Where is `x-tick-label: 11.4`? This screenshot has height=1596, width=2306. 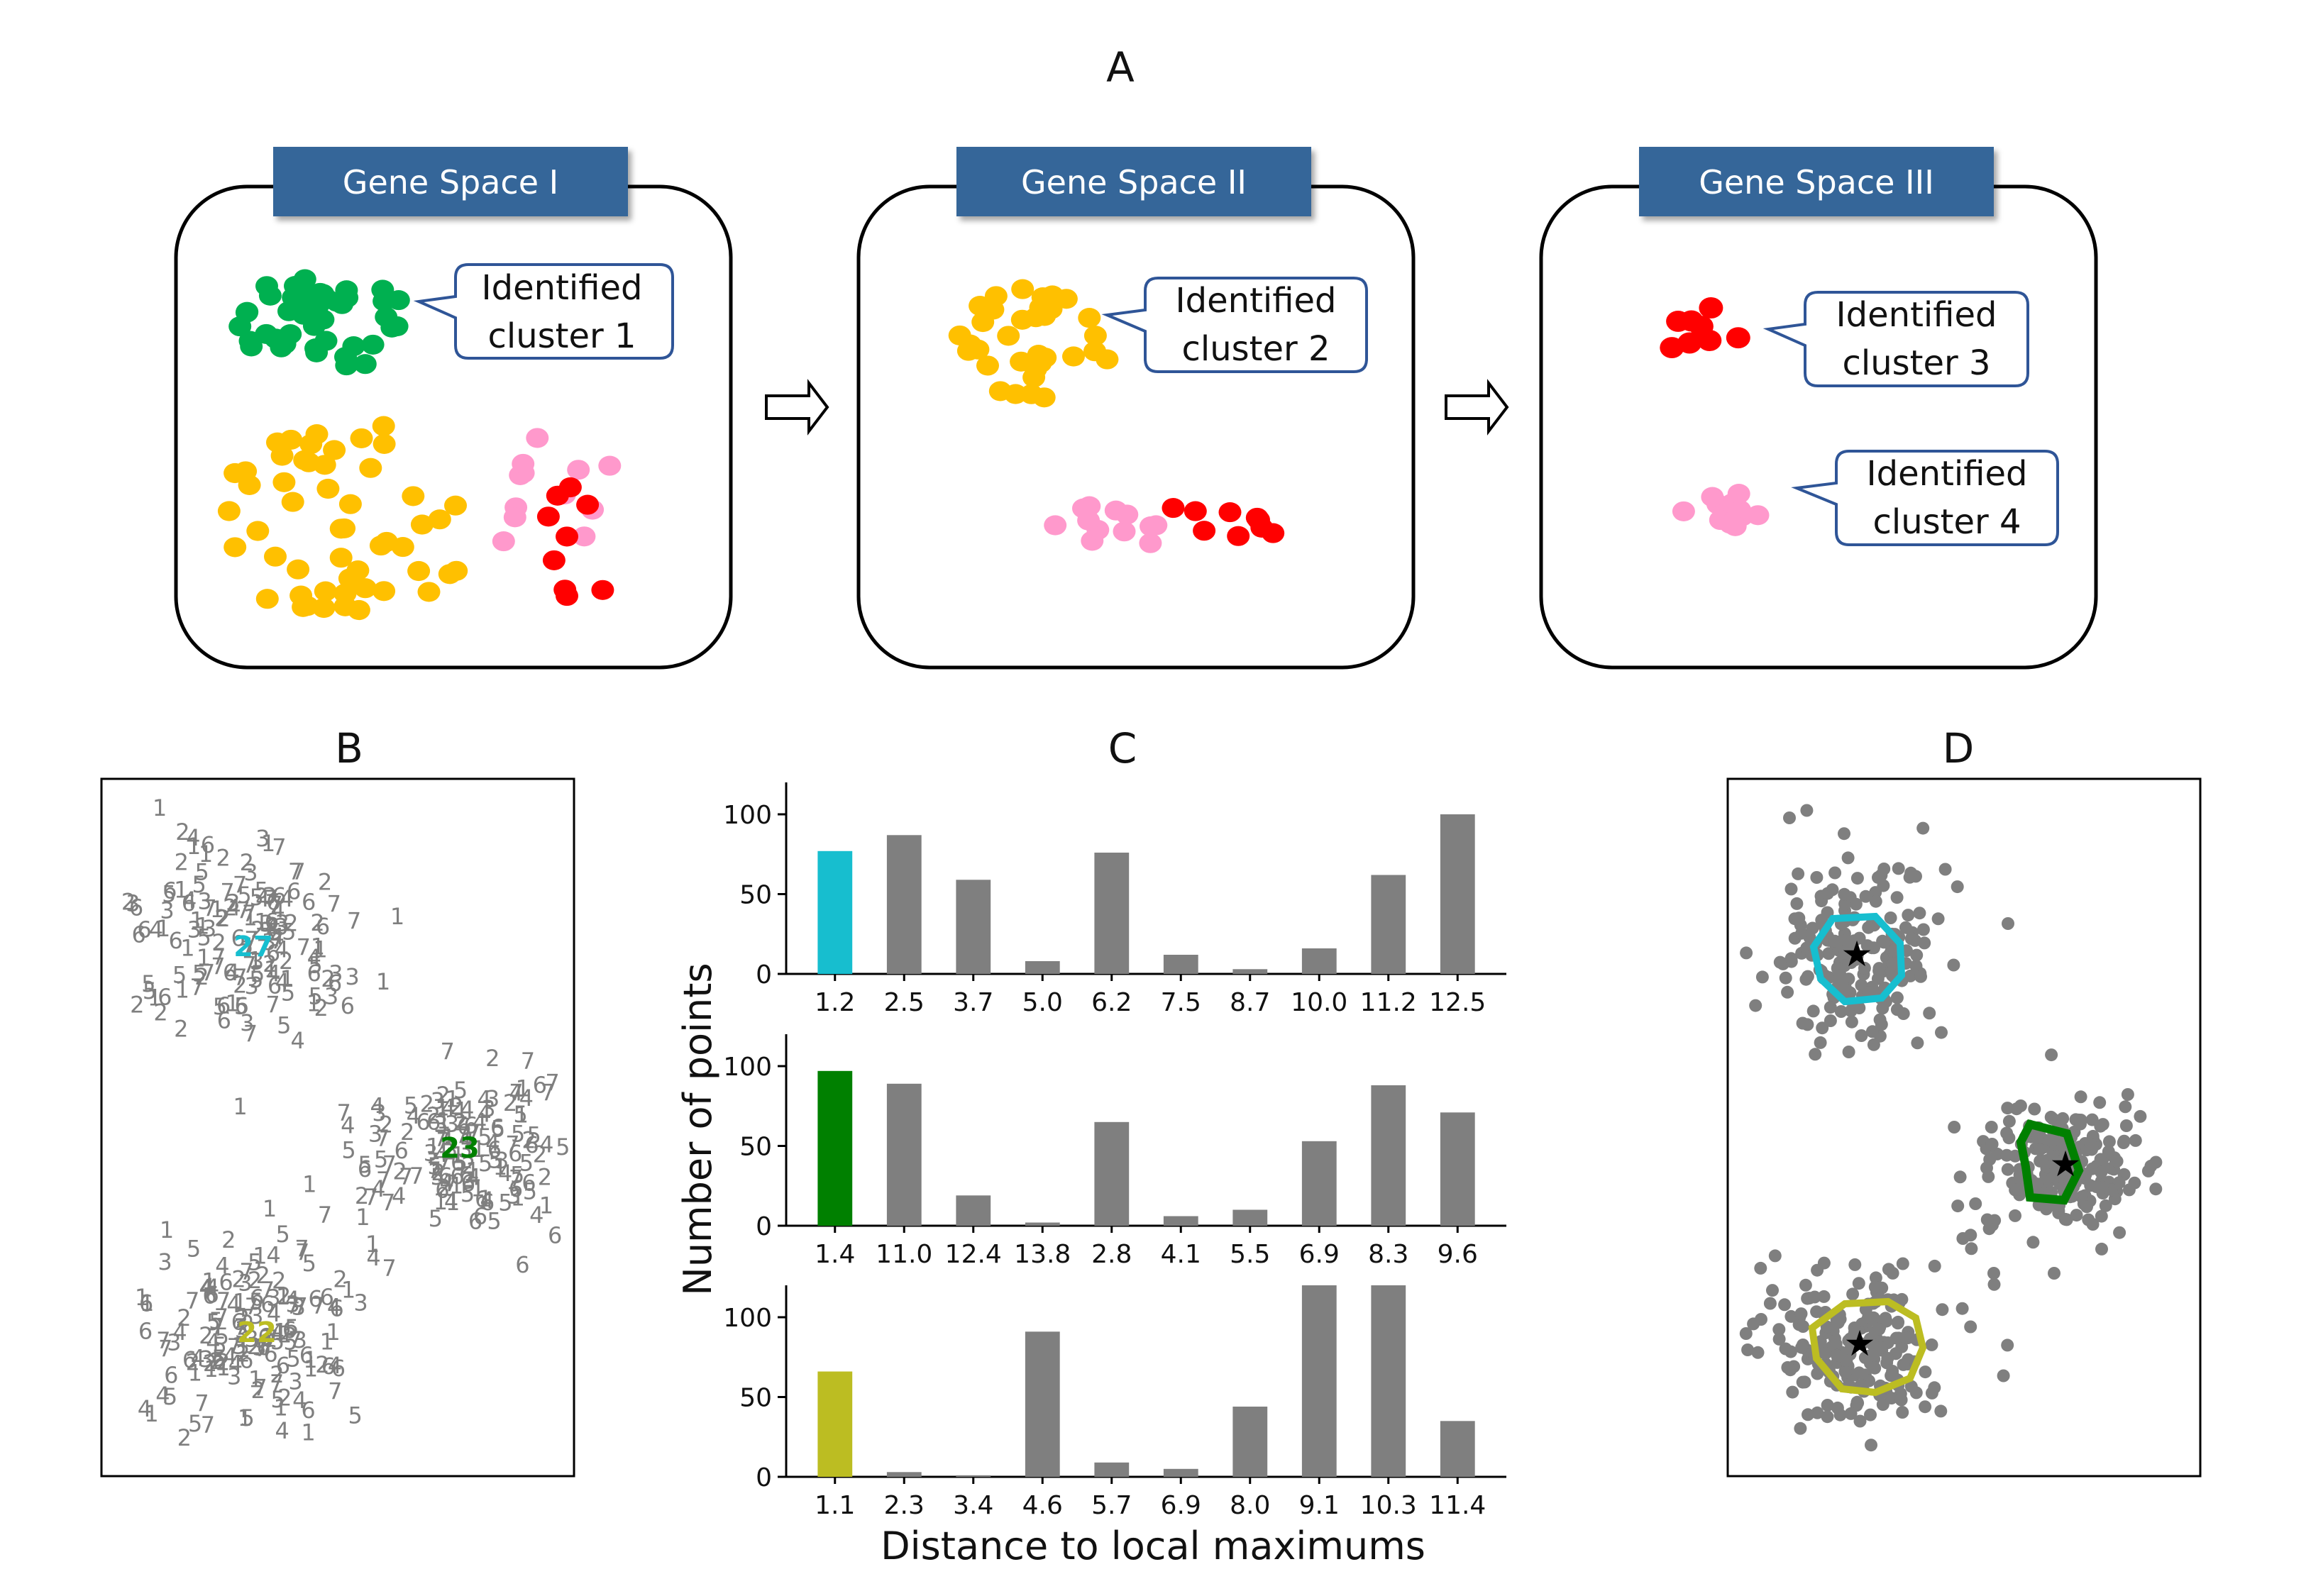 x-tick-label: 11.4 is located at coordinates (1458, 1505).